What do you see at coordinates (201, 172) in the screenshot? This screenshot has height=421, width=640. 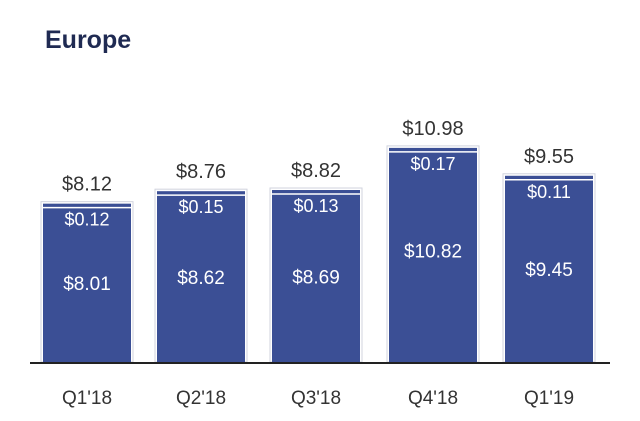 I see `total-label: $8.76` at bounding box center [201, 172].